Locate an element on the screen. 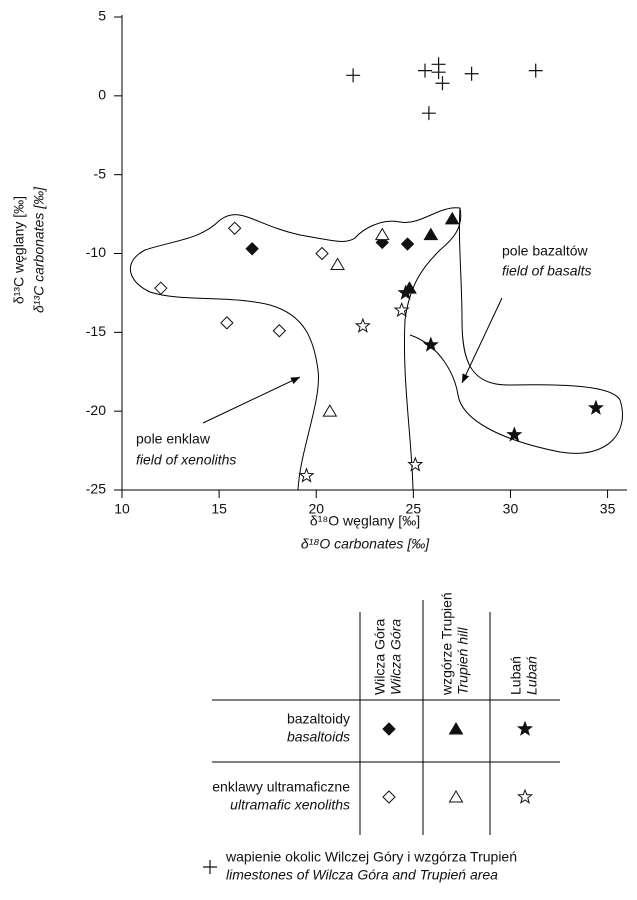 The height and width of the screenshot is (900, 637). legend-row-label: bazaltoidy is located at coordinates (318, 719).